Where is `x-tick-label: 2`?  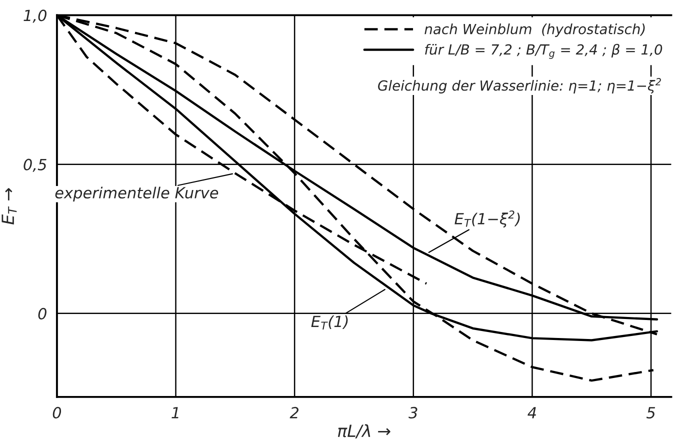 x-tick-label: 2 is located at coordinates (294, 412).